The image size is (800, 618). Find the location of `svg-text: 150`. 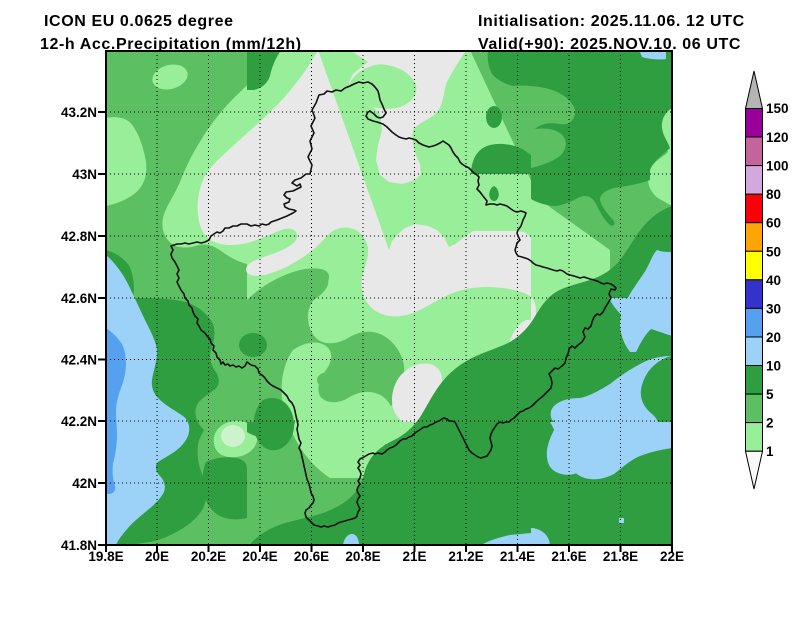

svg-text: 150 is located at coordinates (777, 108).